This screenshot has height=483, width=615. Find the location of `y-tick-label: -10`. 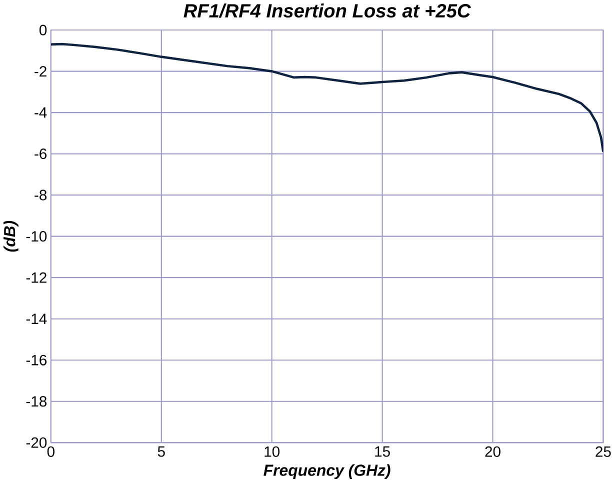

y-tick-label: -10 is located at coordinates (36, 236).